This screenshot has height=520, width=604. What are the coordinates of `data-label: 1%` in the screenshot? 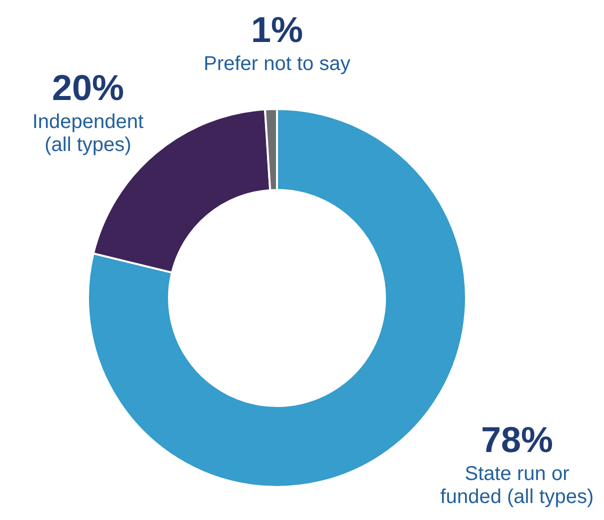 It's located at (277, 29).